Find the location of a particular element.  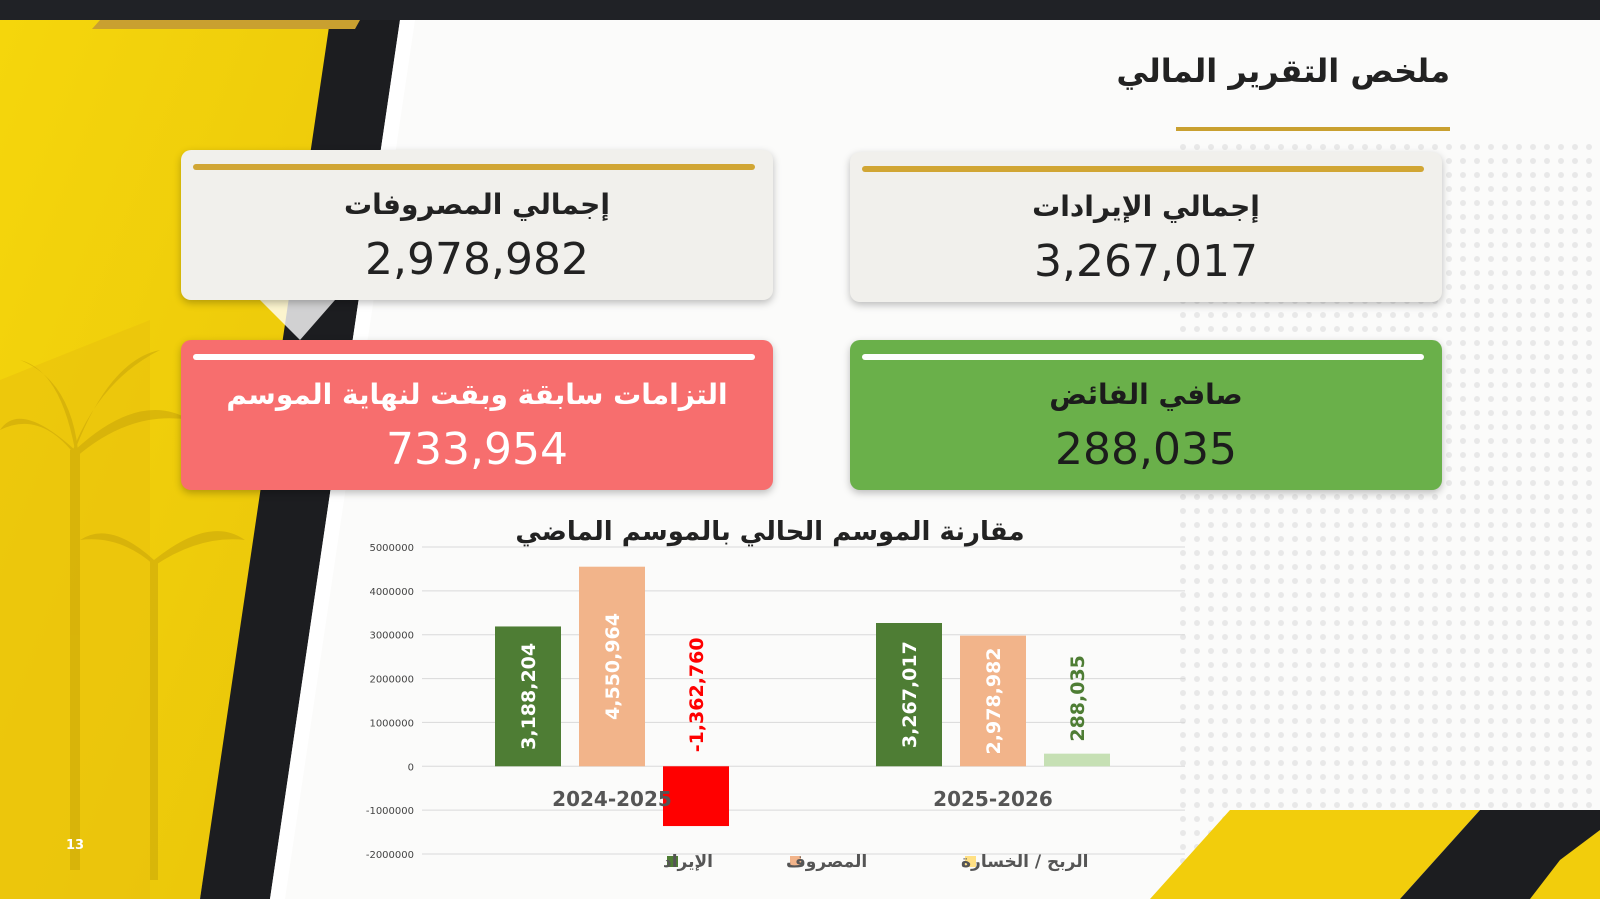

page-title: ملخص التقرير المالي is located at coordinates (1283, 71).